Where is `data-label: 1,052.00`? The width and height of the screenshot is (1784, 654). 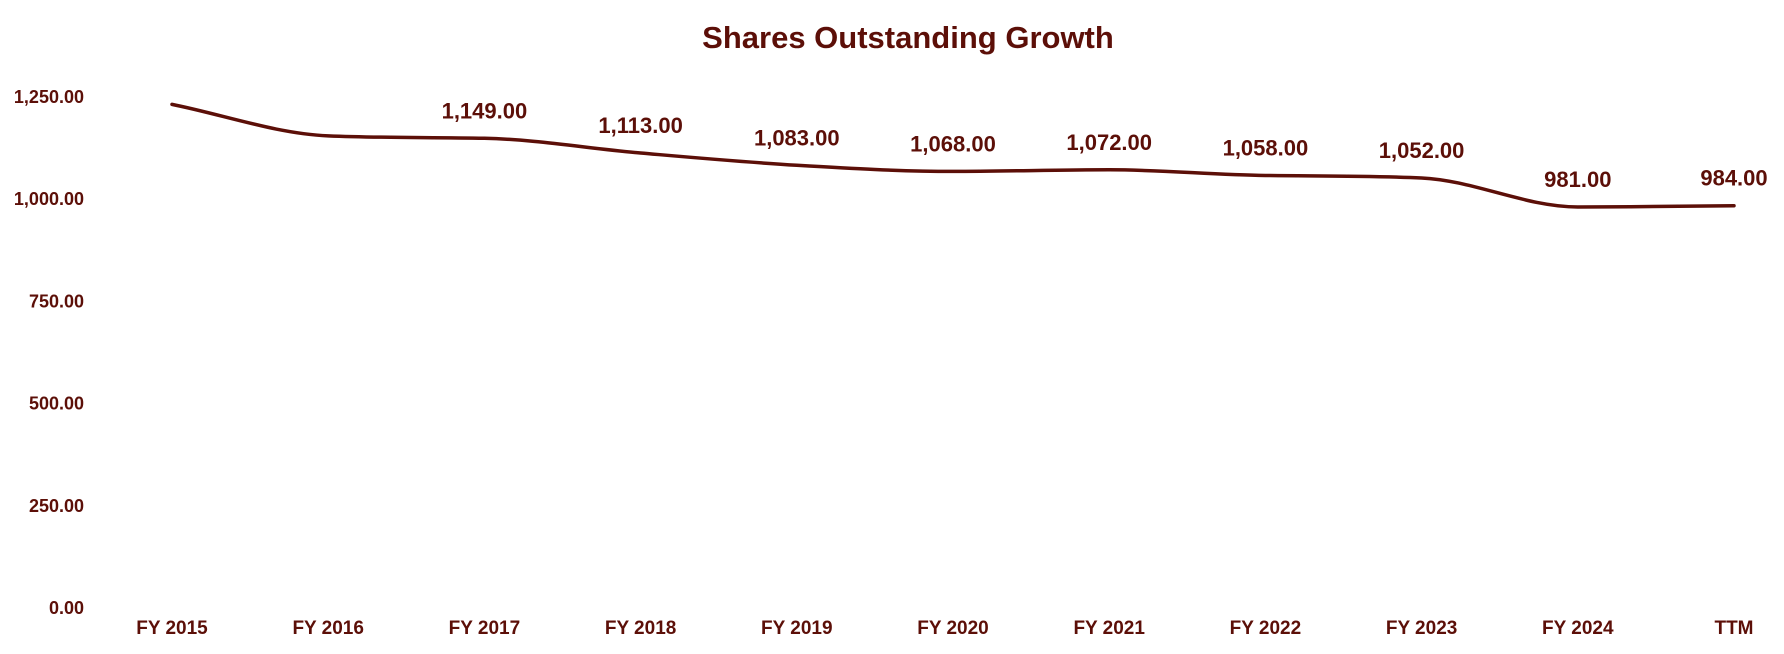 data-label: 1,052.00 is located at coordinates (1422, 150).